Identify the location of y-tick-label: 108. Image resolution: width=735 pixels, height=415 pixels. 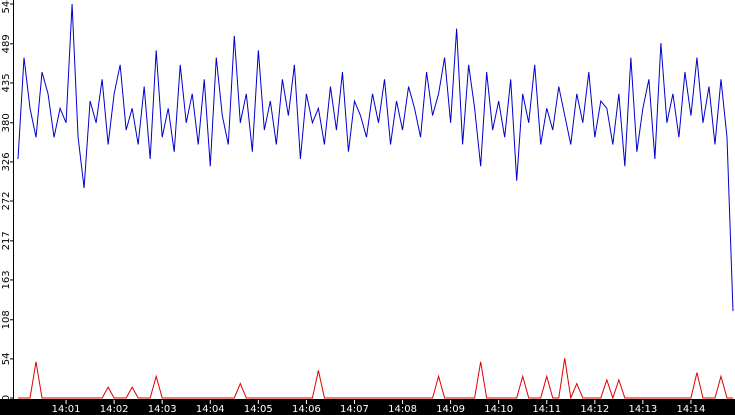
(6, 319).